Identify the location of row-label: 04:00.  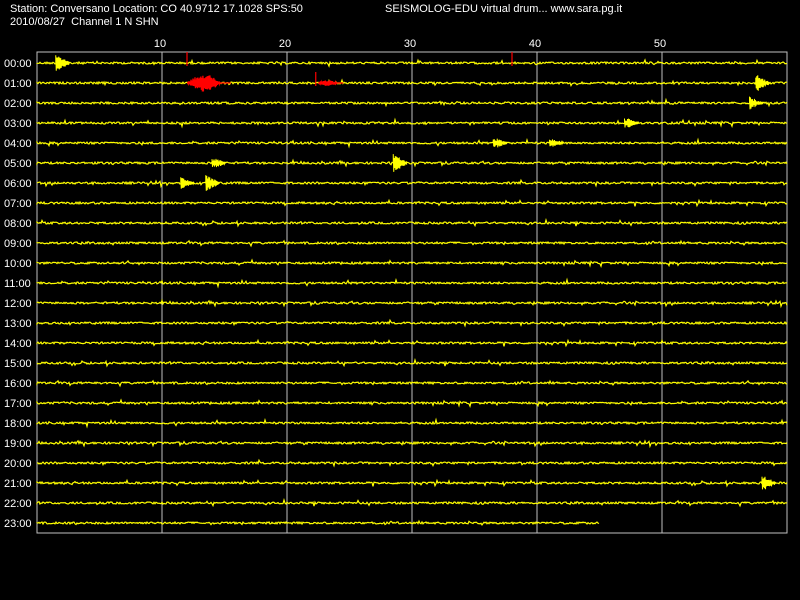
(18, 144).